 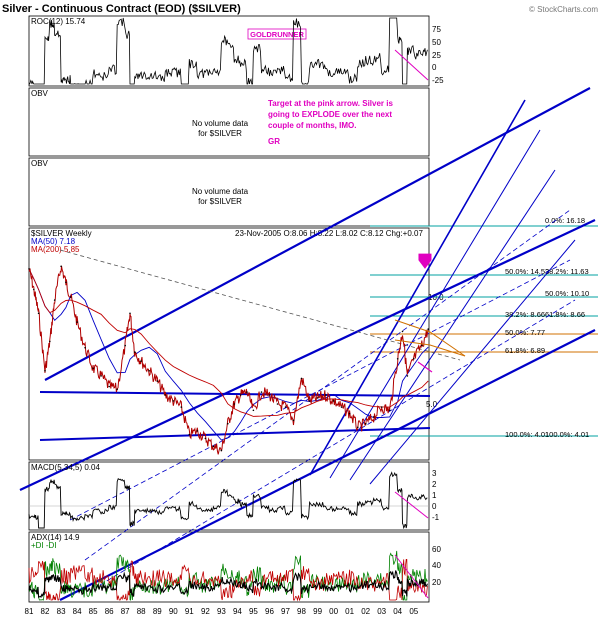 I want to click on x-tick-label: 95, so click(x=253, y=611).